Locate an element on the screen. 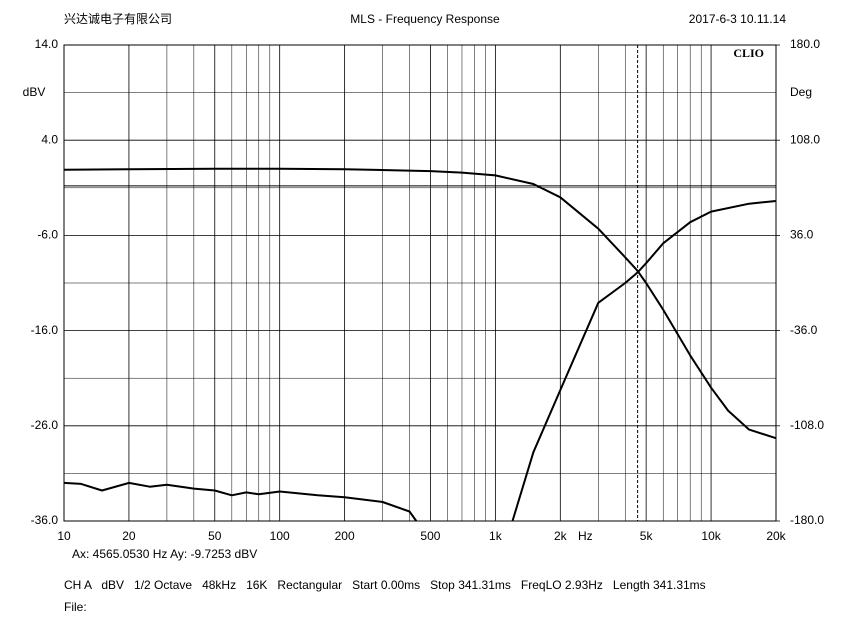  x-tick-label: 2k is located at coordinates (561, 536).